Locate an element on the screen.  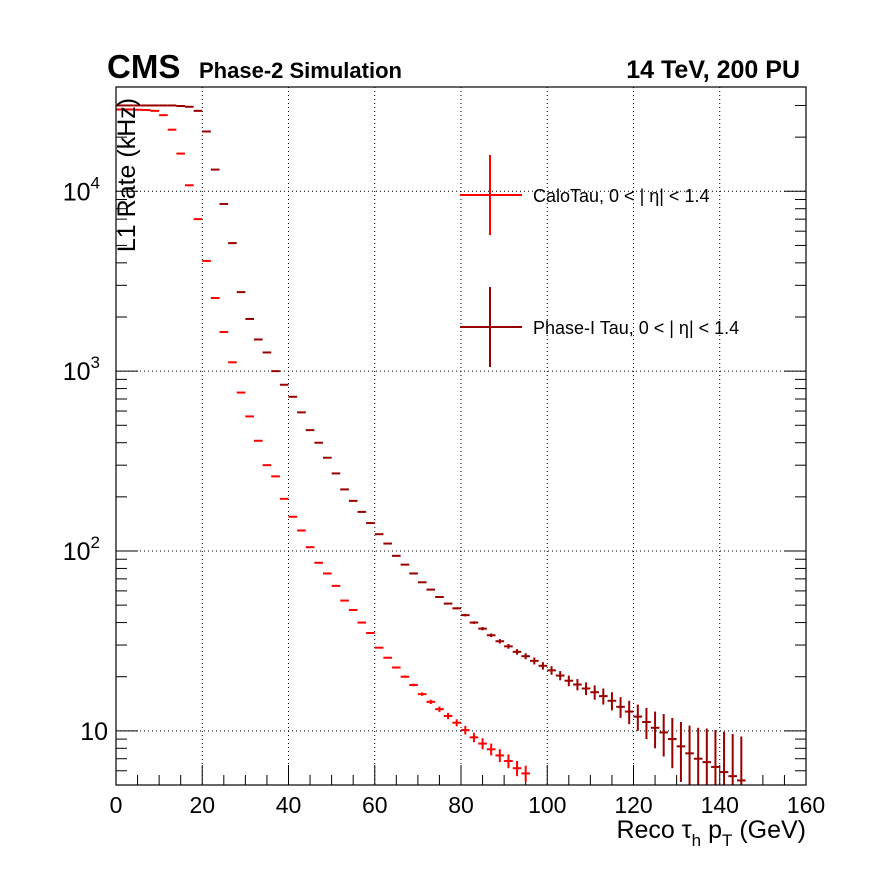
x-tick-label: 160 is located at coordinates (806, 805).